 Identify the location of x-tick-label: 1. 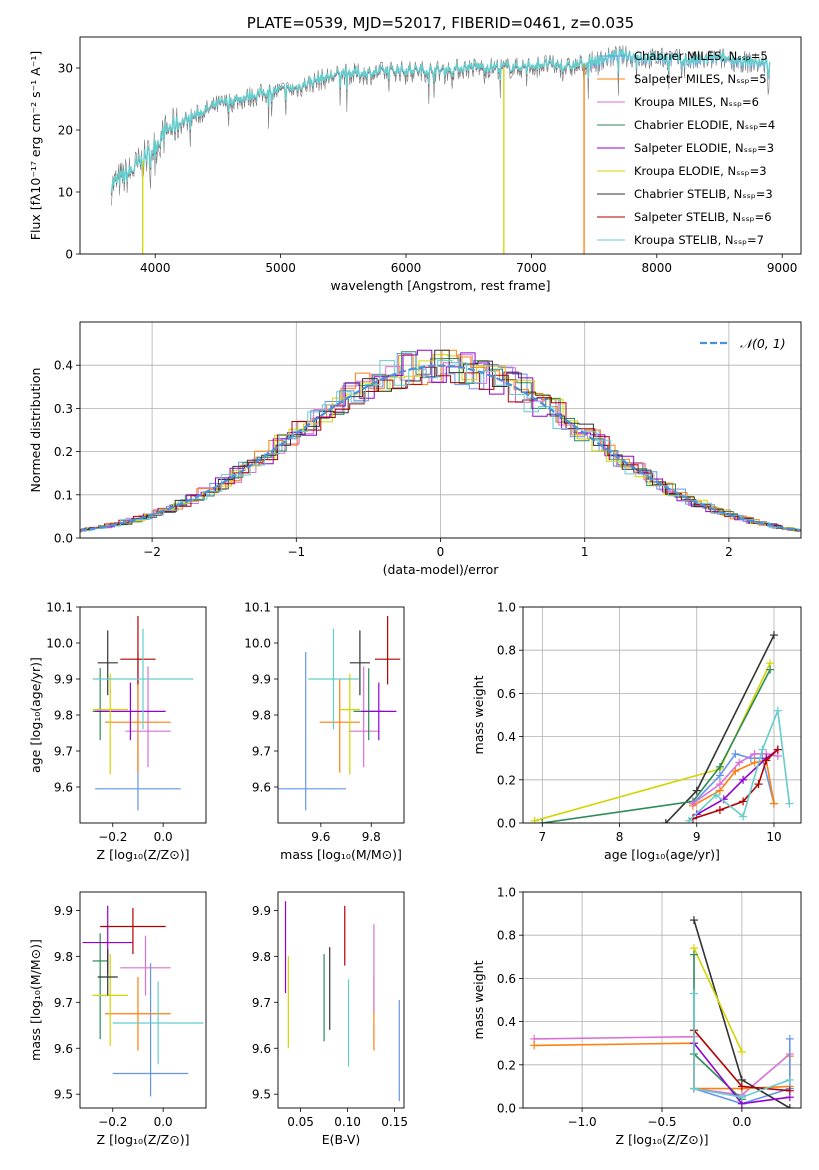
(585, 552).